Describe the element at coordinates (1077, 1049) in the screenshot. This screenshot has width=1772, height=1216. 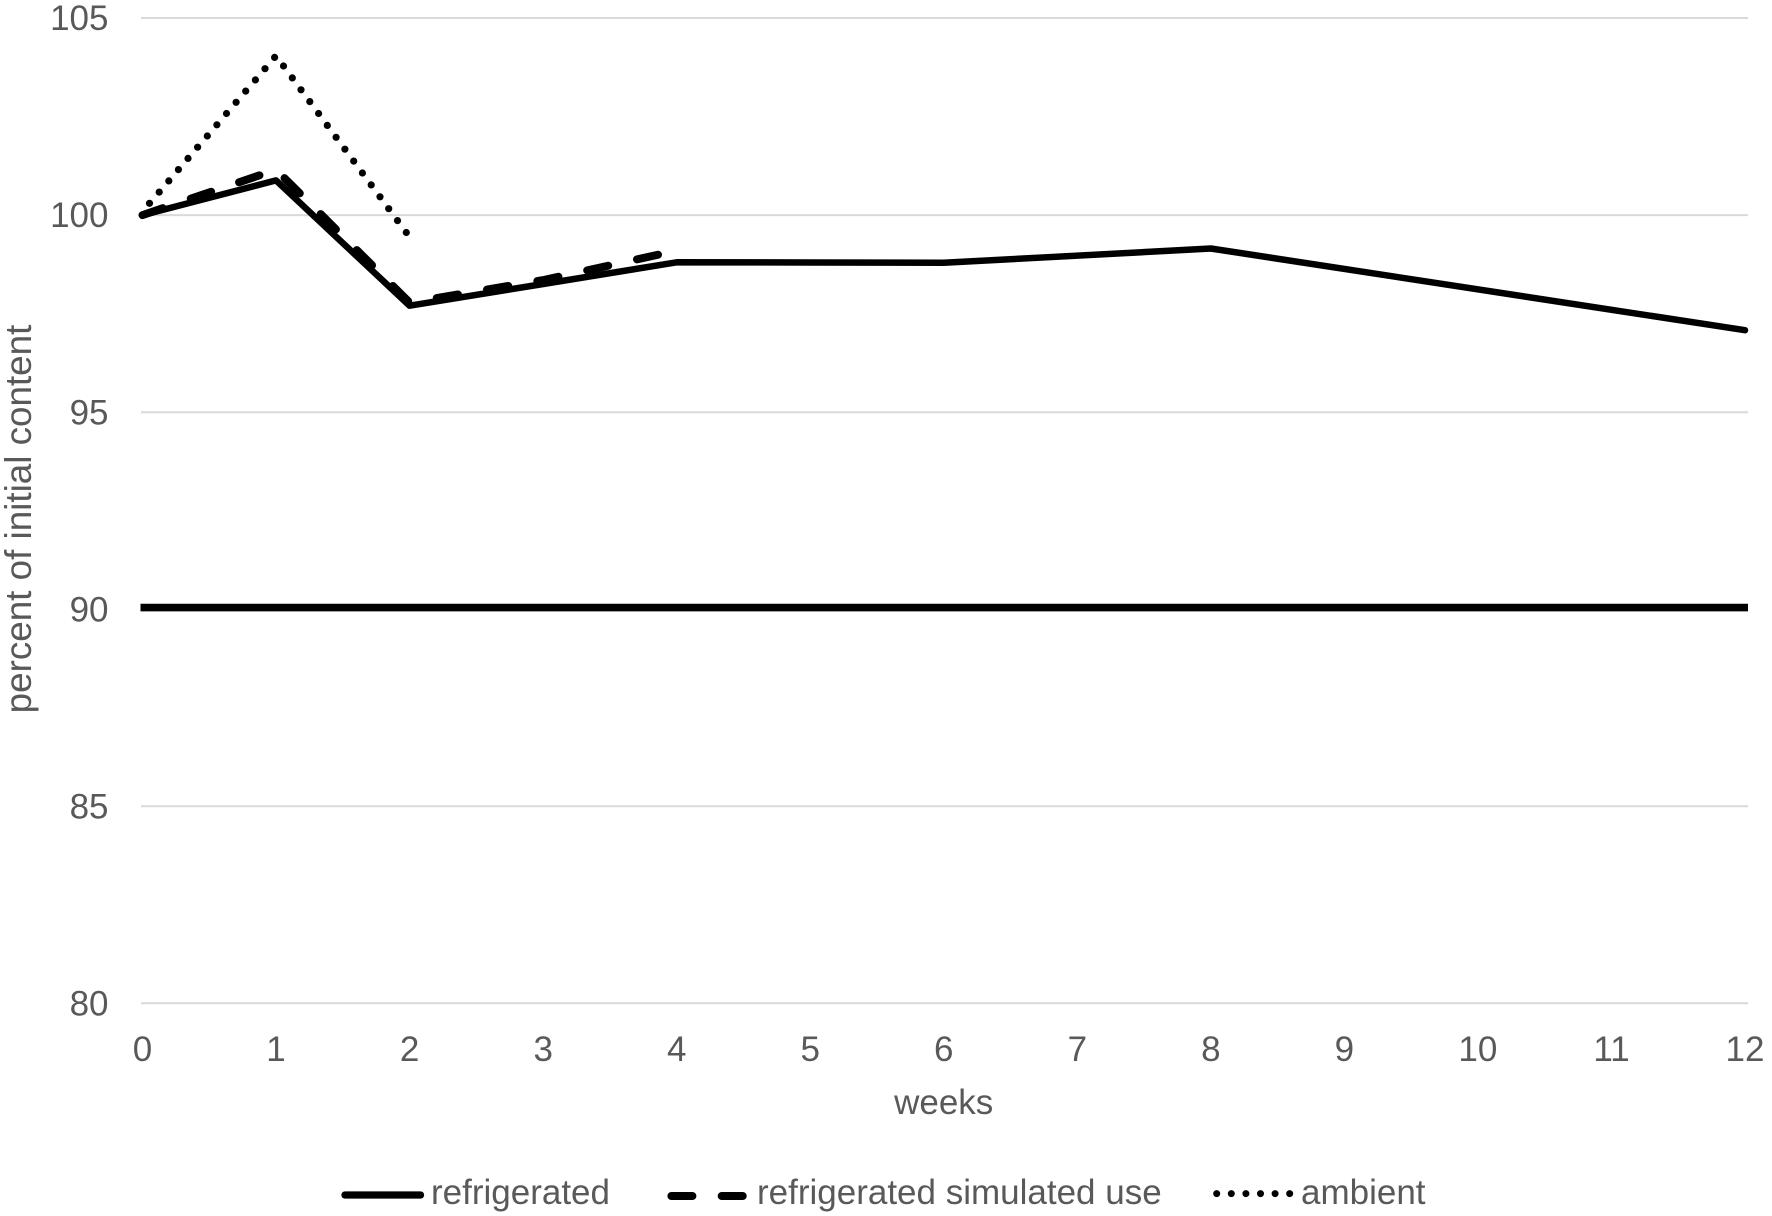
I see `svg-text: 7` at that location.